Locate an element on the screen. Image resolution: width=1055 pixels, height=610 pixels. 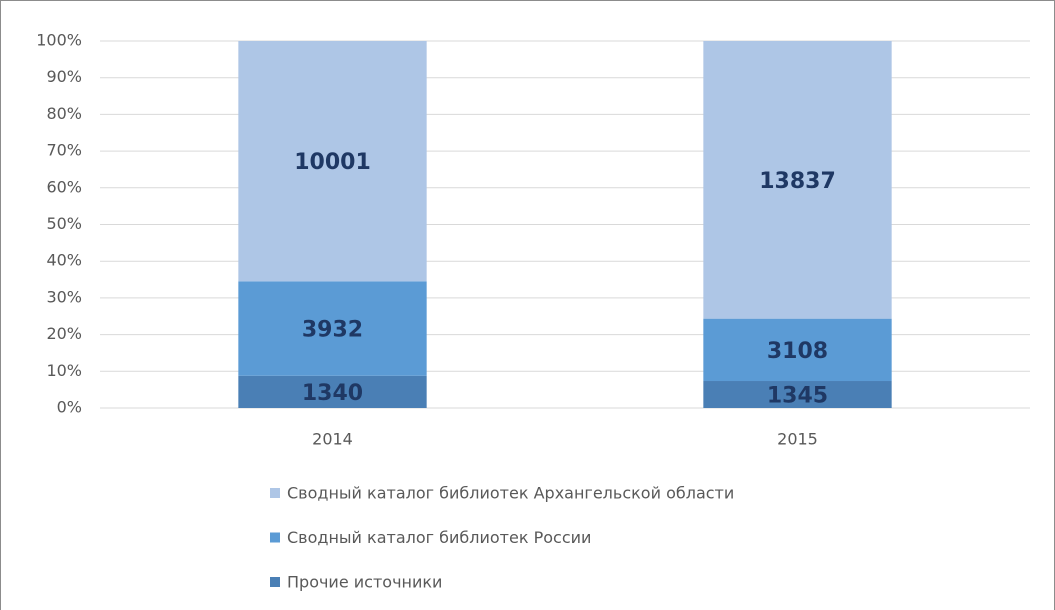
data-label: 10001 is located at coordinates (332, 162).